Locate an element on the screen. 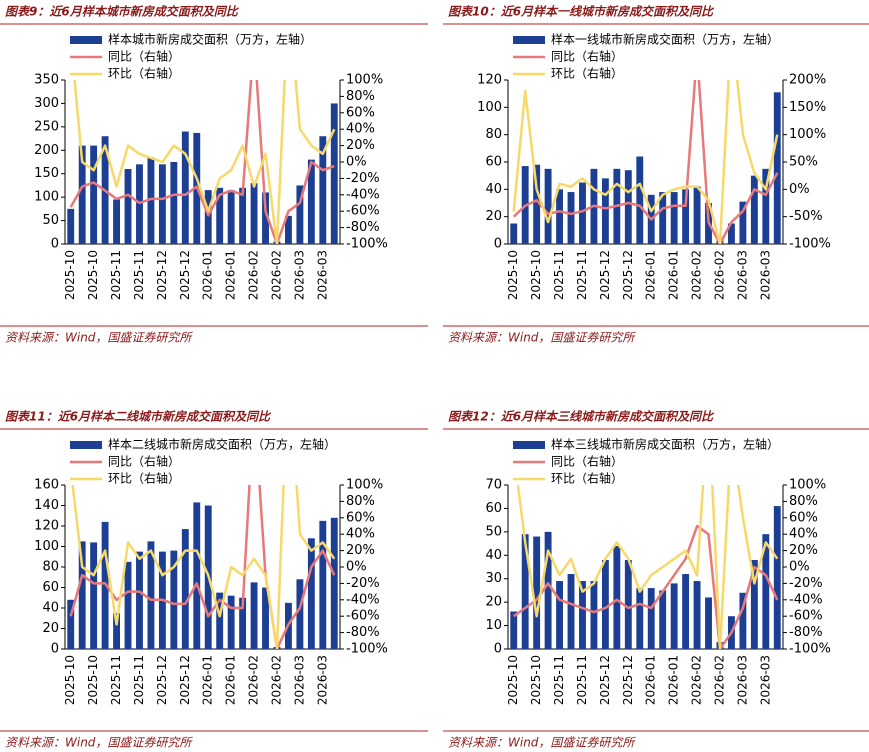 This screenshot has width=869, height=752. y2-tick-label: -60% is located at coordinates (363, 211).